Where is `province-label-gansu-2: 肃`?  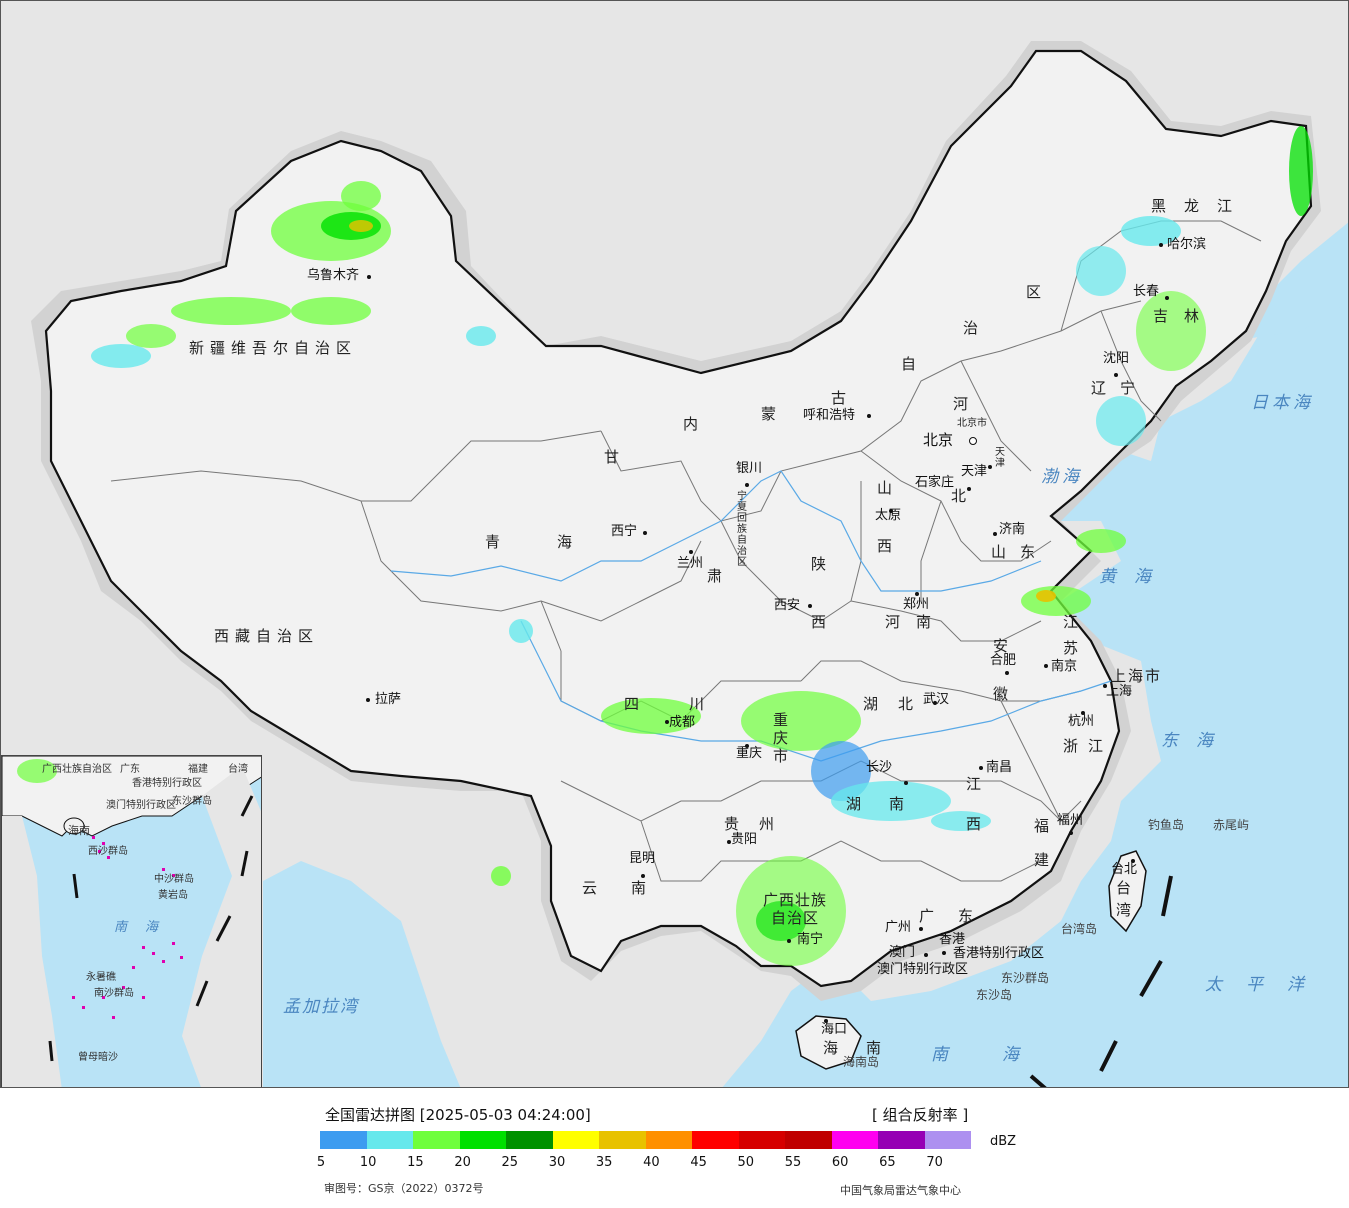 province-label-gansu-2: 肃 is located at coordinates (718, 576).